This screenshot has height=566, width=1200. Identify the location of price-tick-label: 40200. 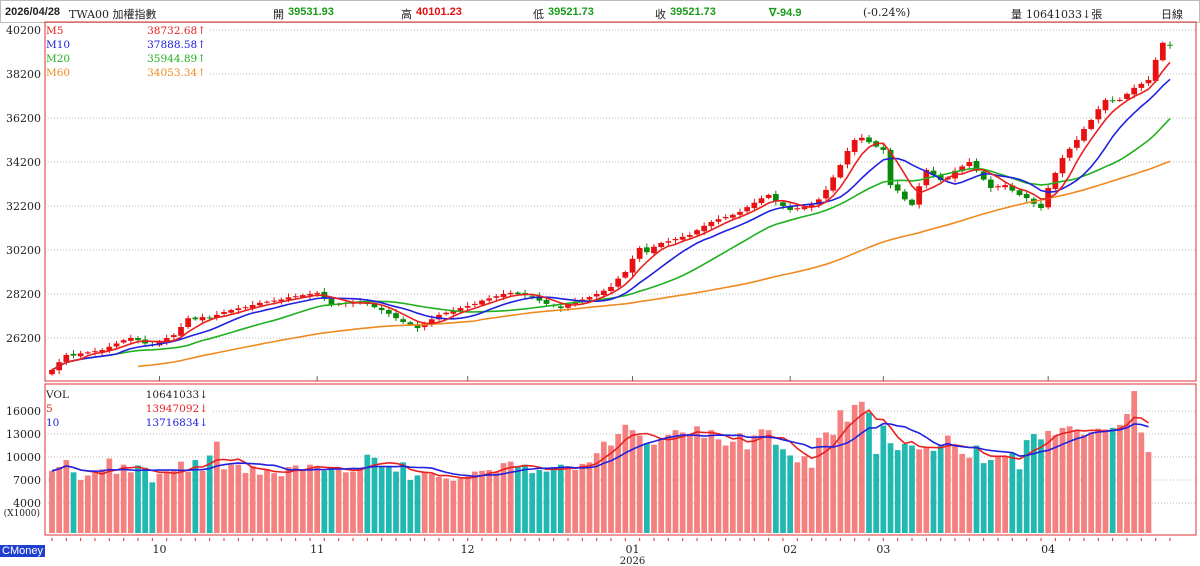
(23, 30).